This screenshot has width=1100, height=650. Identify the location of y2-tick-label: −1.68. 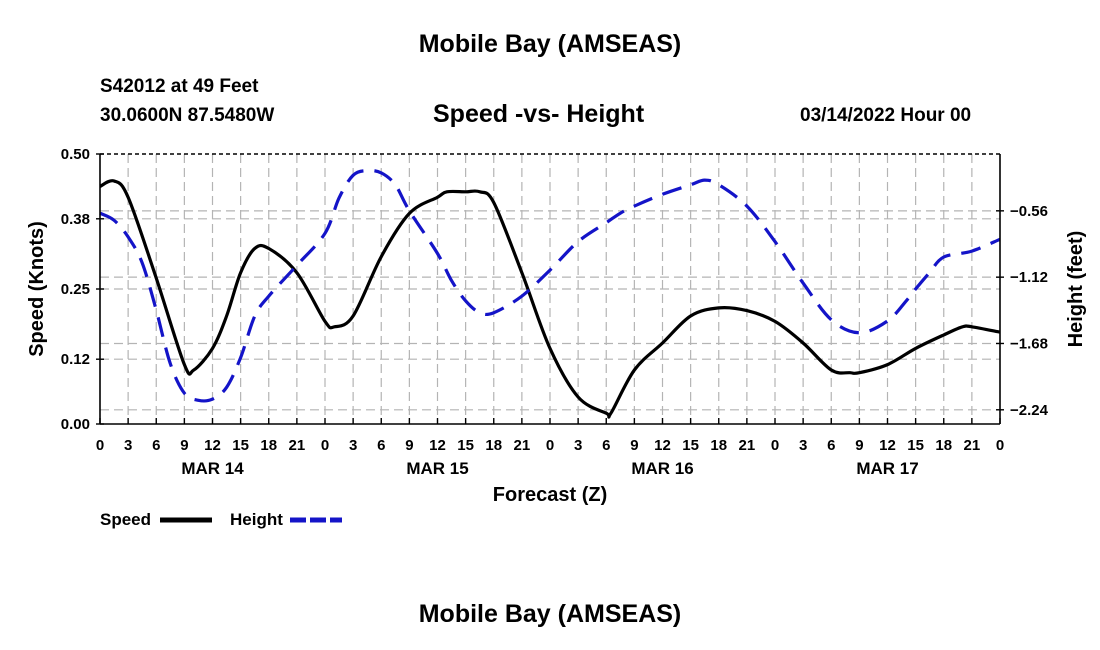
(1029, 343).